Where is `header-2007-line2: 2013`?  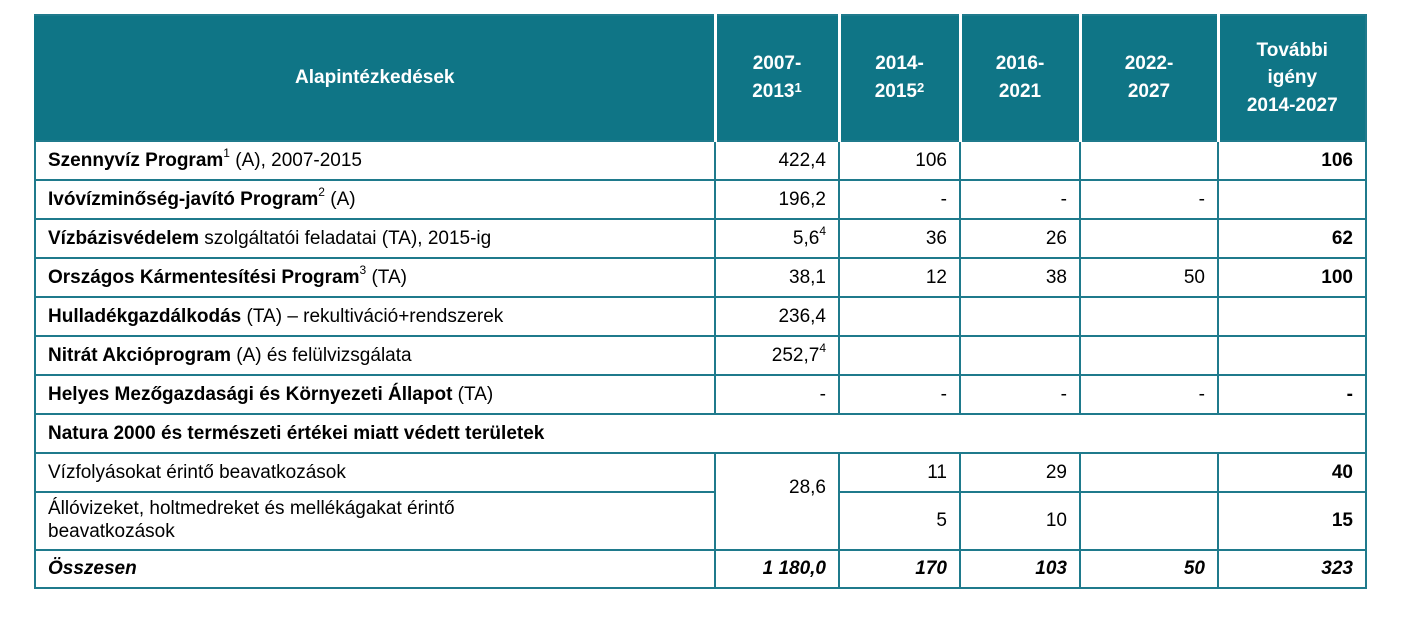
header-2007-line2: 2013 is located at coordinates (773, 91).